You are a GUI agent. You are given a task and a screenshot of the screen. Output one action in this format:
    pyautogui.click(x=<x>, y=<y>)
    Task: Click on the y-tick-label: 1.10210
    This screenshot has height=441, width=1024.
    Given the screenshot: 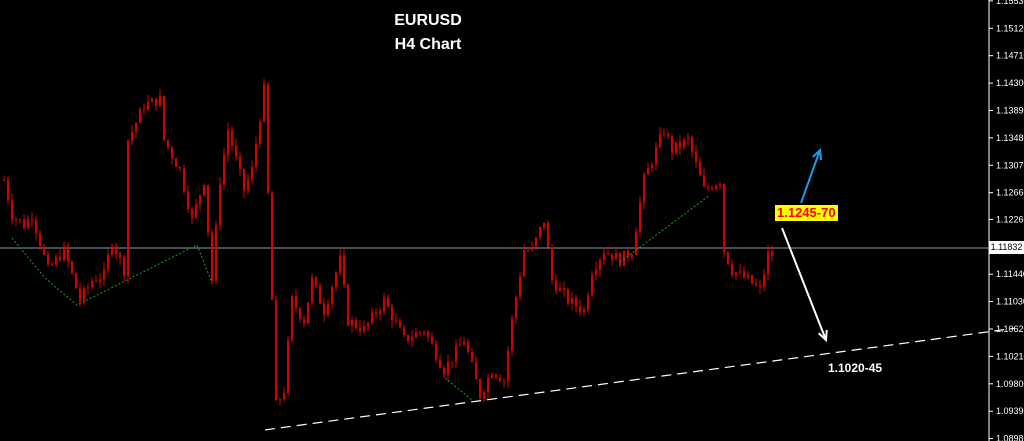 What is the action you would take?
    pyautogui.click(x=1010, y=356)
    